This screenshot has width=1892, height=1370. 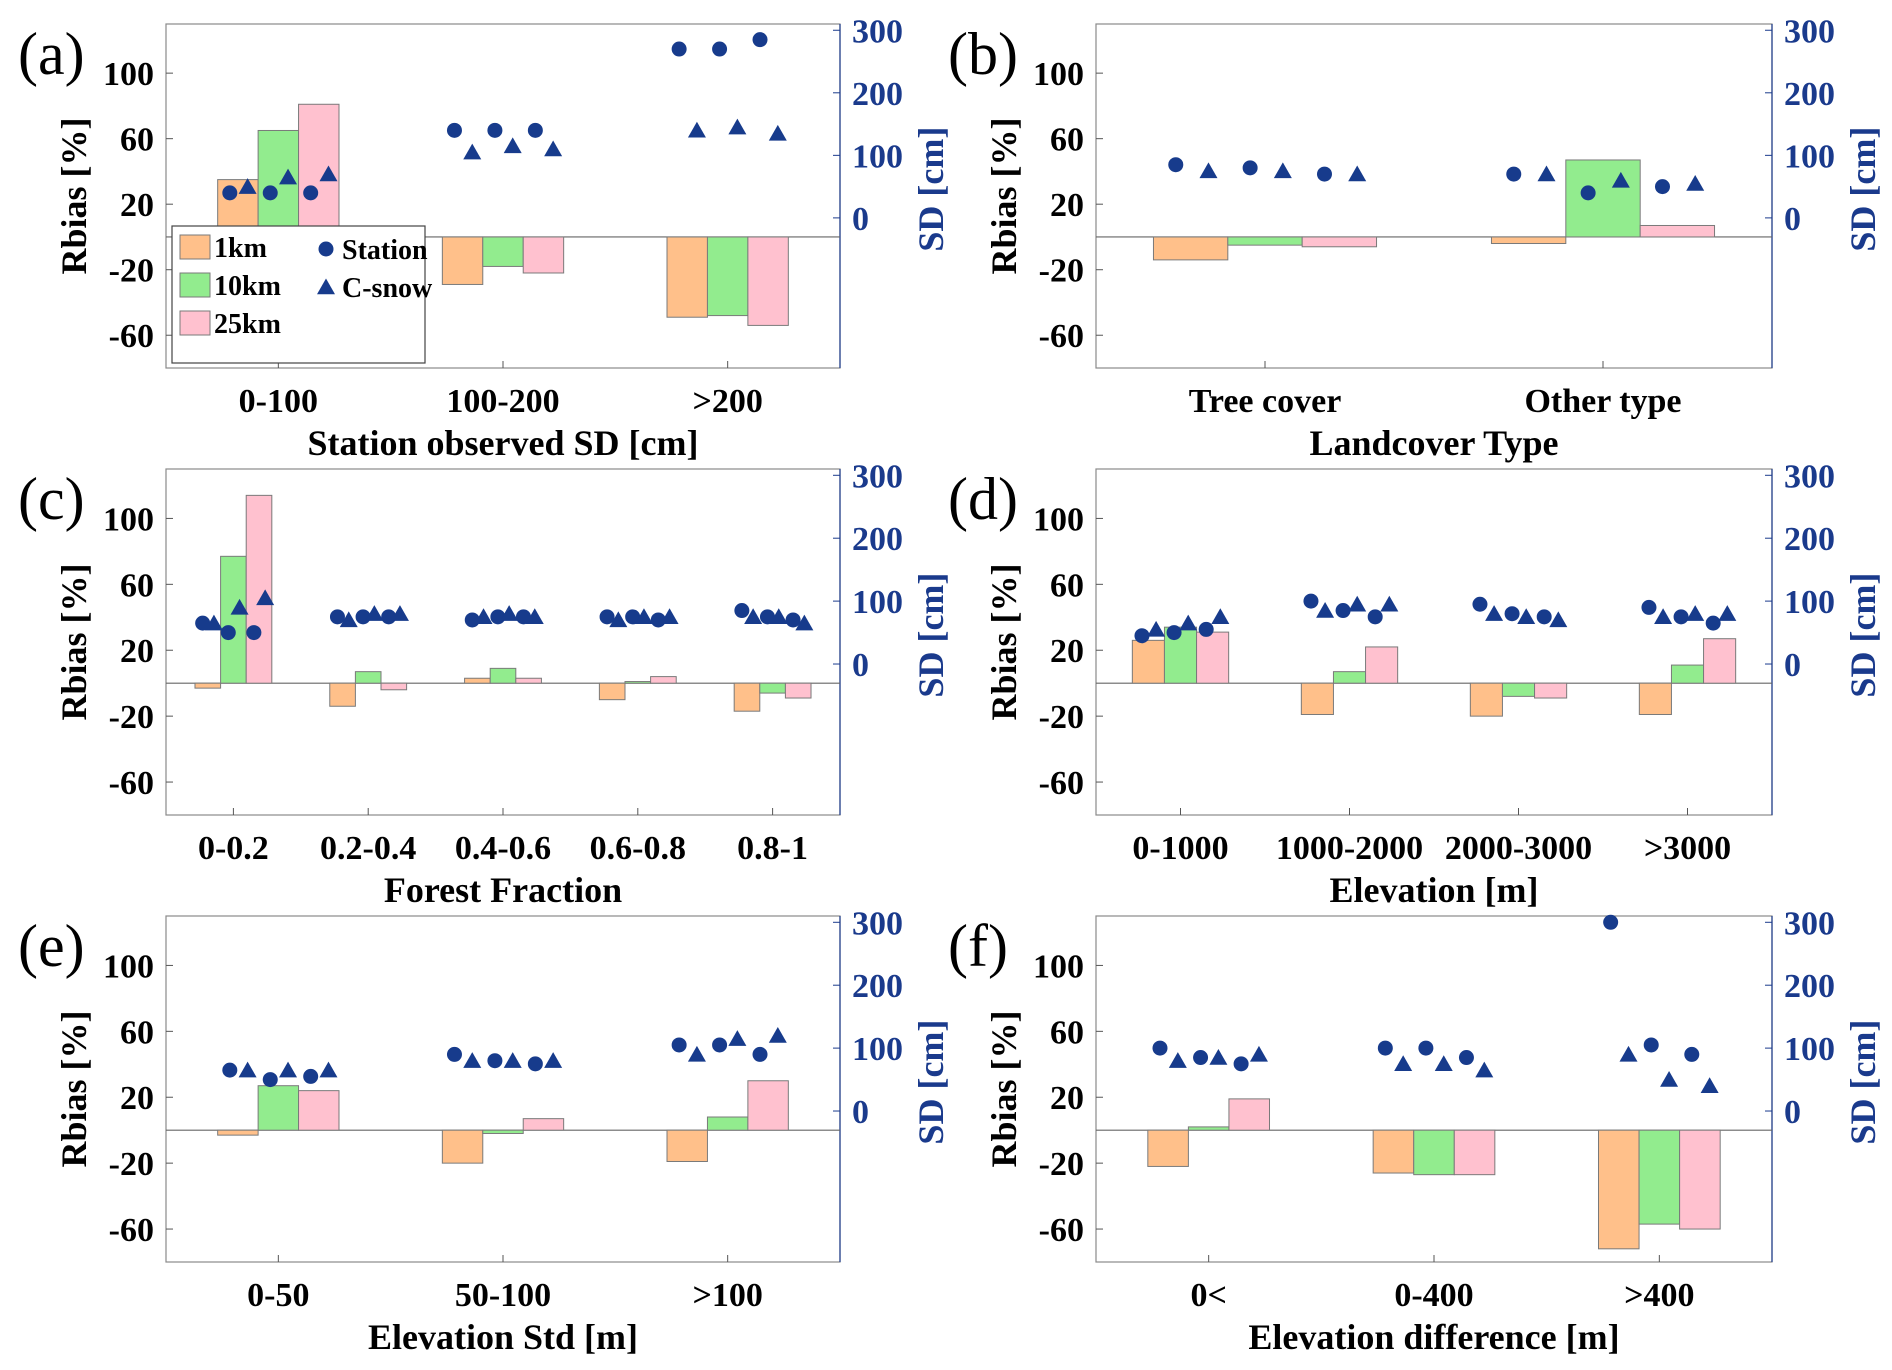 I want to click on panel-label: (e), so click(x=51, y=946).